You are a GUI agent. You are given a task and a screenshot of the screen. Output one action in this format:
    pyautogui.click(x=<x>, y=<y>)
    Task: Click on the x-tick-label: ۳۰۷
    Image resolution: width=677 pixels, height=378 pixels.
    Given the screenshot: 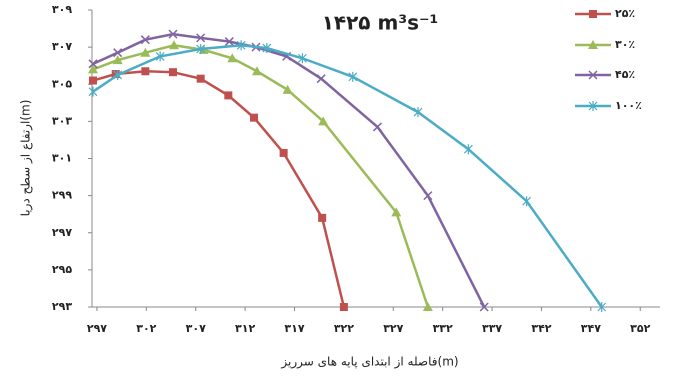 What is the action you would take?
    pyautogui.click(x=196, y=328)
    